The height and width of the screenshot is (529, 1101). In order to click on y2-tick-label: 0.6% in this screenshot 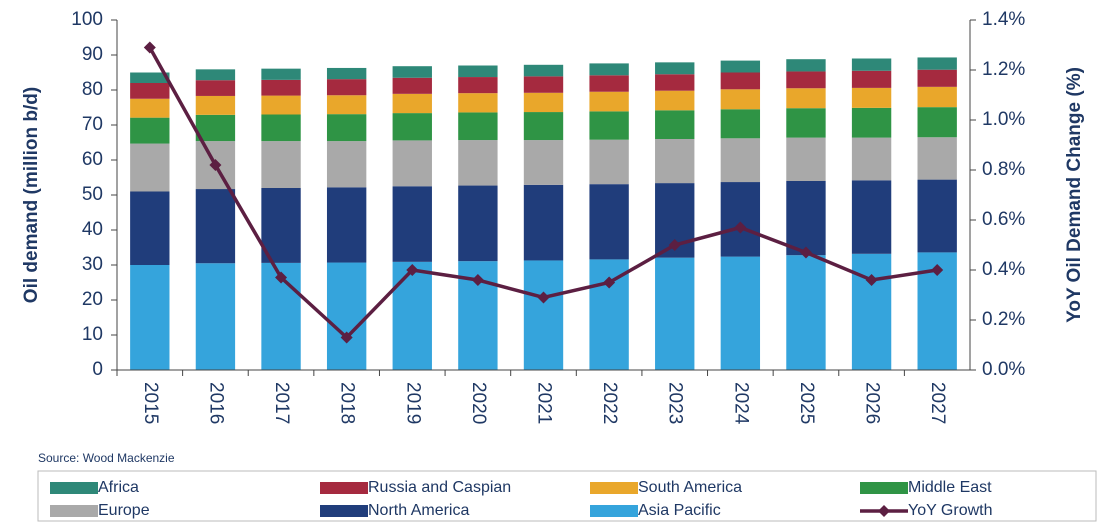, I will do `click(1003, 219)`.